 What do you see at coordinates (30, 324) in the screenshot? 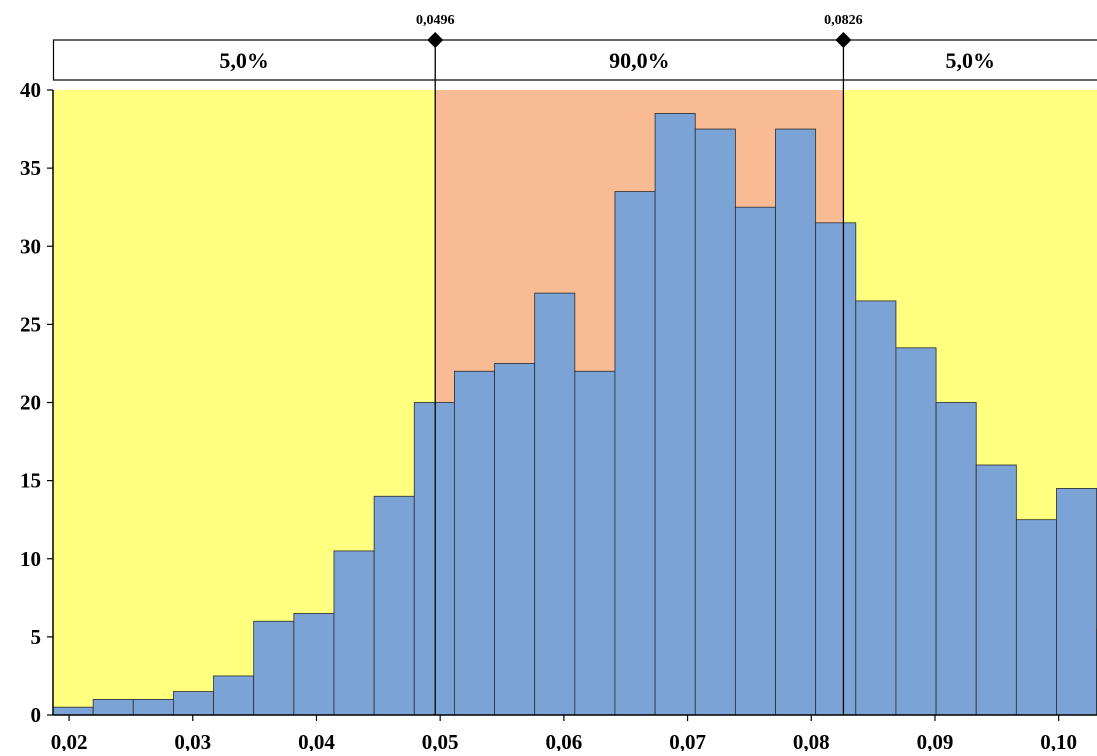
I see `y-tick-label: 25` at bounding box center [30, 324].